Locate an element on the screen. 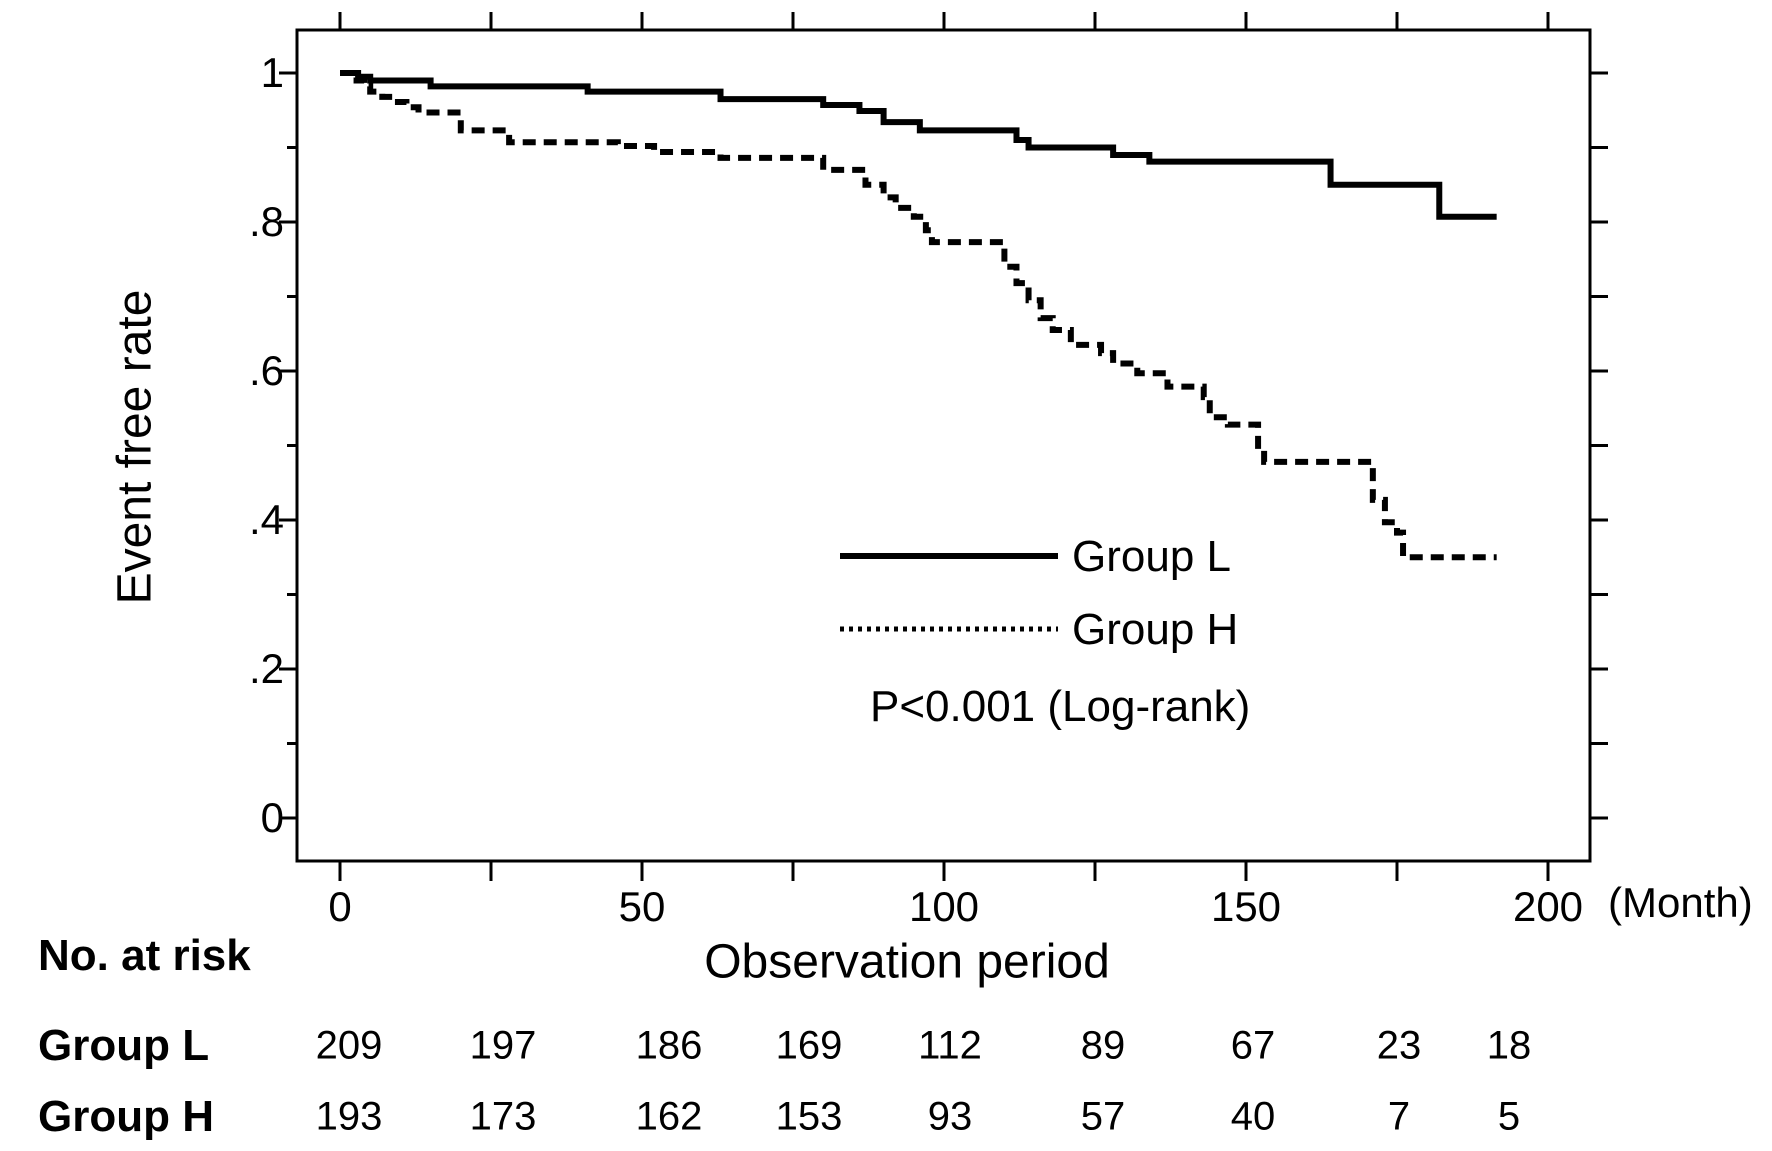 The image size is (1772, 1151). risk-count: 193 is located at coordinates (349, 1116).